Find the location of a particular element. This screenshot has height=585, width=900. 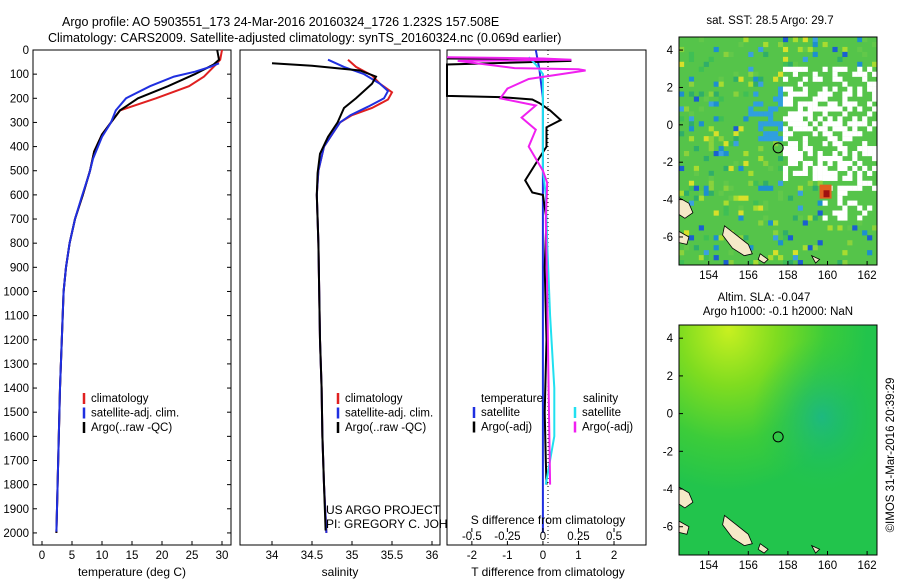

depth-tick-label: 300 is located at coordinates (19, 123).